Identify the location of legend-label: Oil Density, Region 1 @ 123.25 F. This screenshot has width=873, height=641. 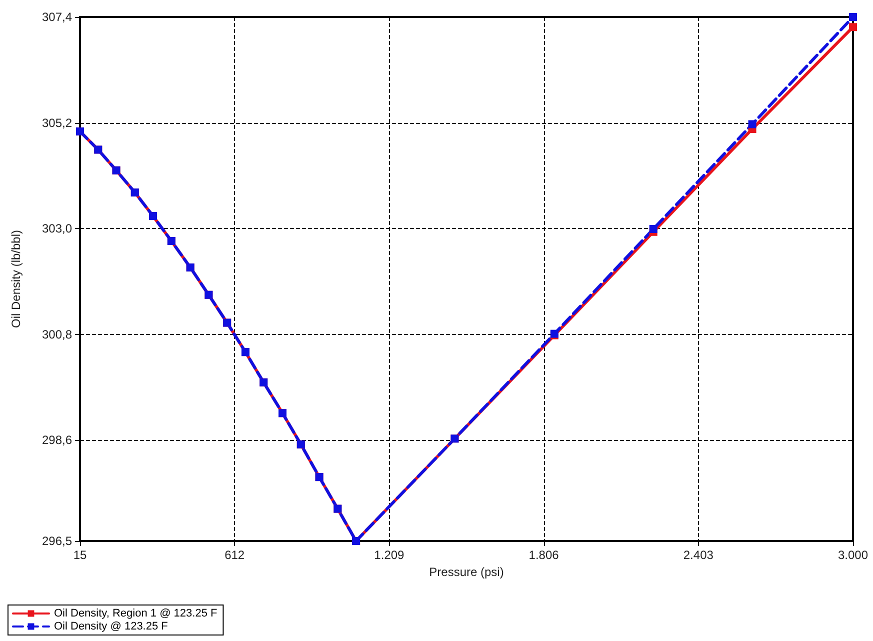
(136, 614).